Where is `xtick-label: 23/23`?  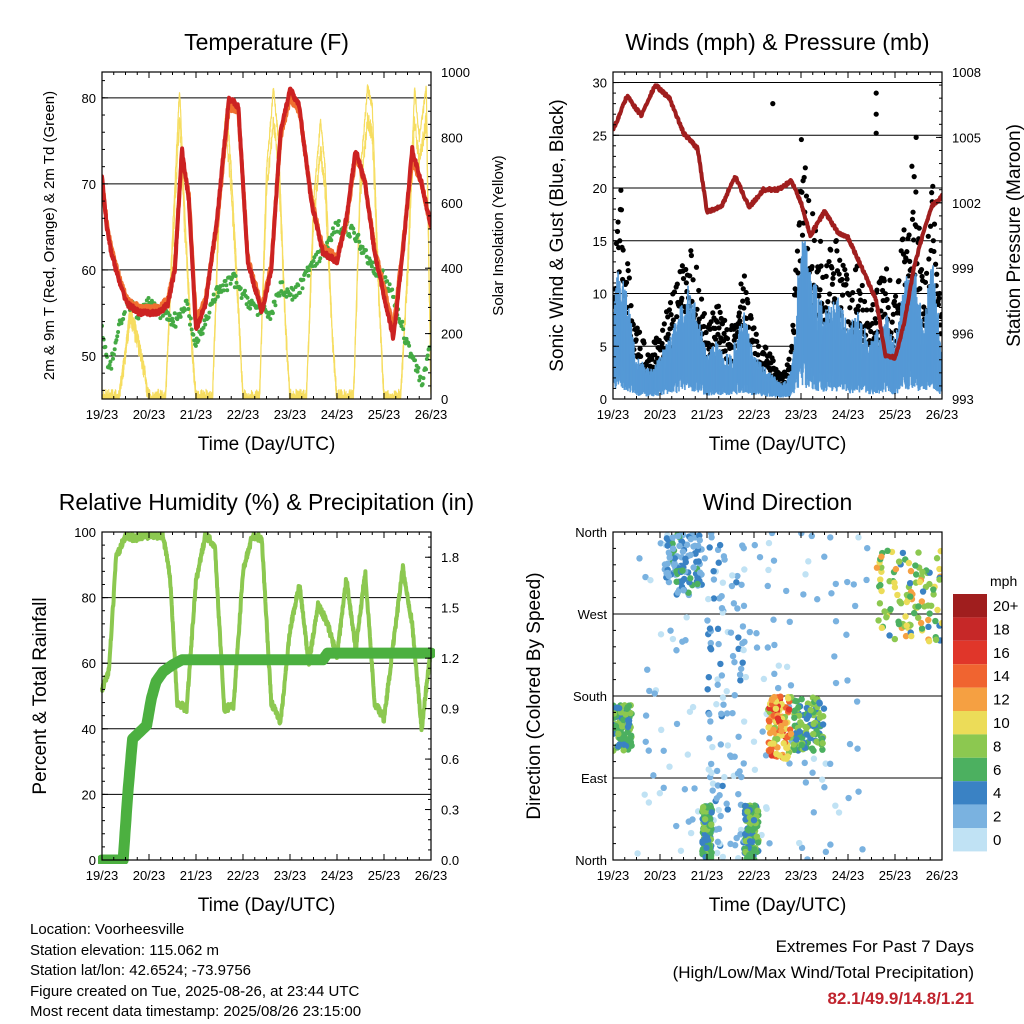
xtick-label: 23/23 is located at coordinates (290, 875).